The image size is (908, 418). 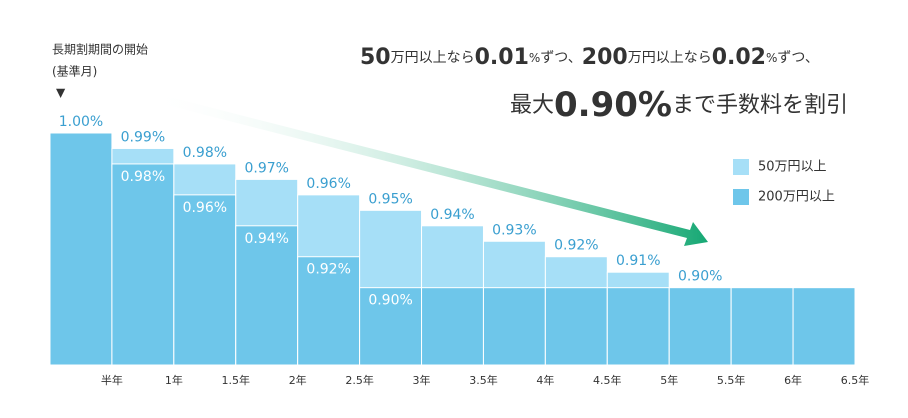 I want to click on headline-part: 0.90%, so click(x=613, y=105).